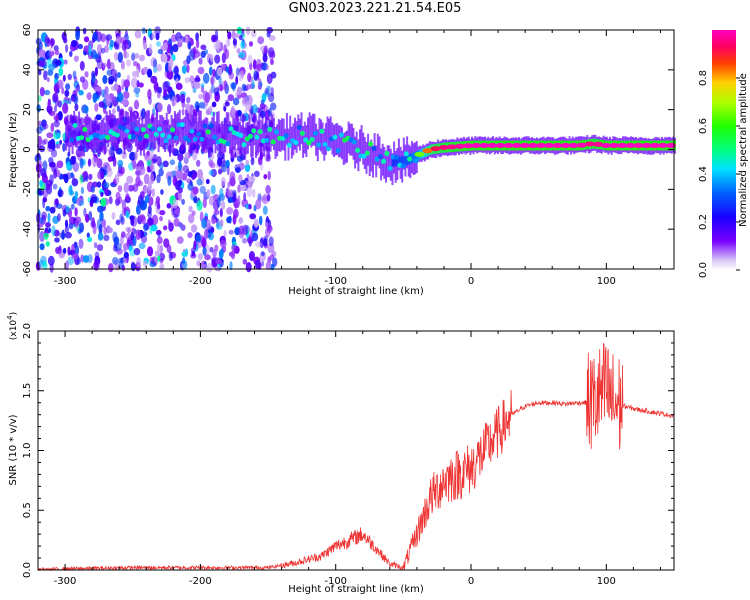 Image resolution: width=750 pixels, height=600 pixels. Describe the element at coordinates (27, 331) in the screenshot. I see `y-tick-label: 2.0` at that location.